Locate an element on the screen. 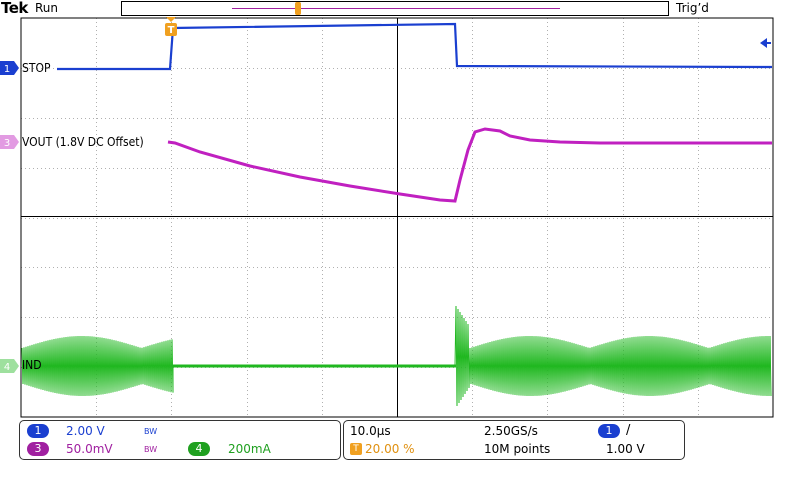  ch3-label: VOUT (1.8V DC Offset) is located at coordinates (83, 142).